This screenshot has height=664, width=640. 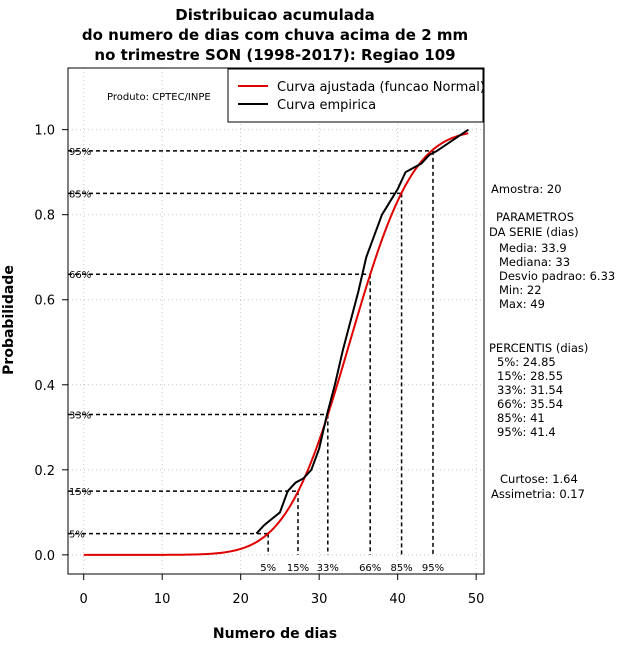 I want to click on x-tick-label-2: 20, so click(x=240, y=599).